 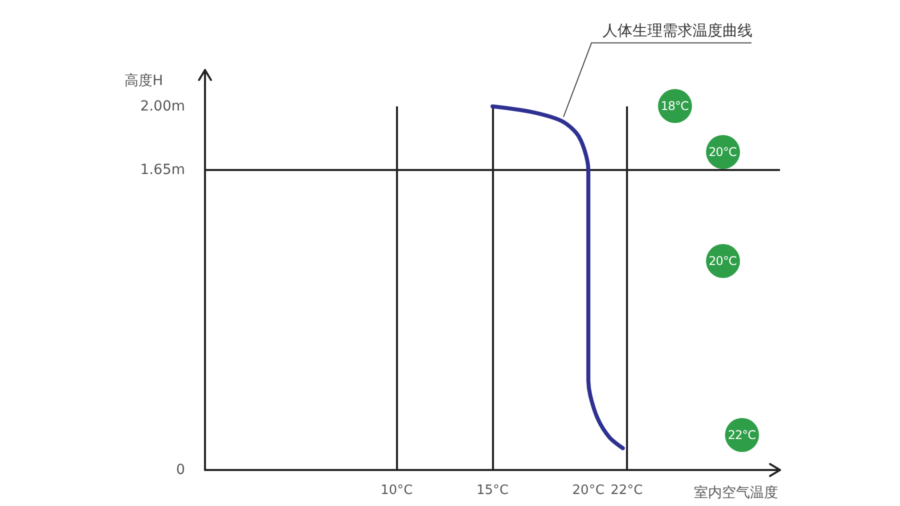 I want to click on y-tick-label: 2.00m, so click(x=162, y=106).